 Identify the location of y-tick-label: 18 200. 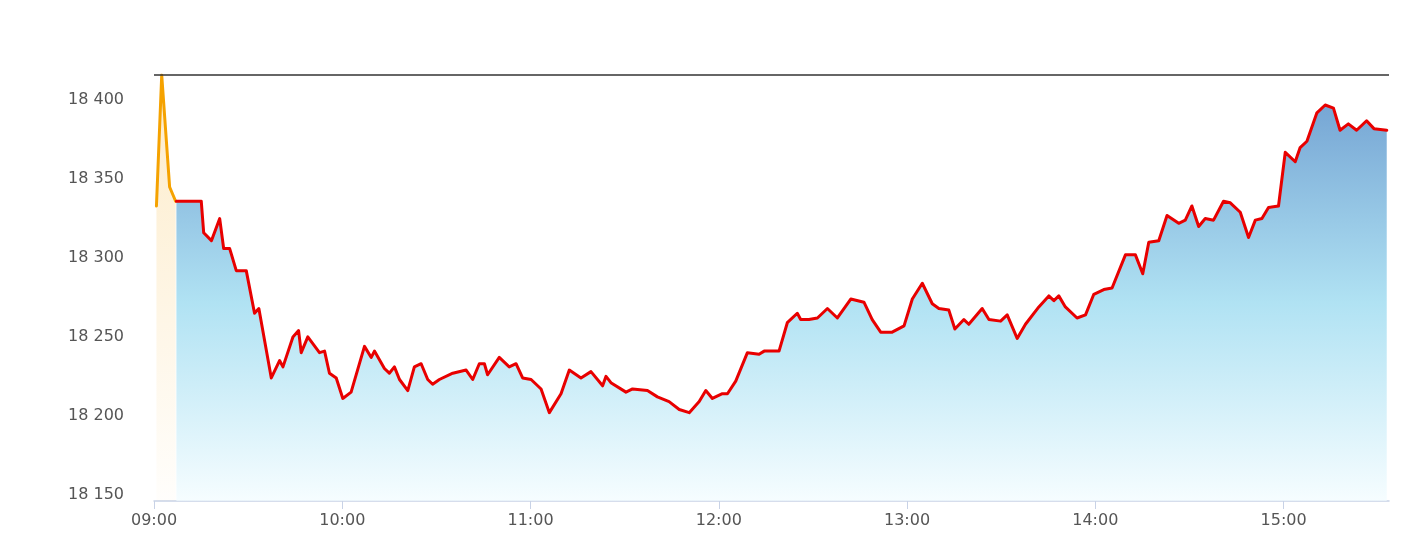
(96, 414).